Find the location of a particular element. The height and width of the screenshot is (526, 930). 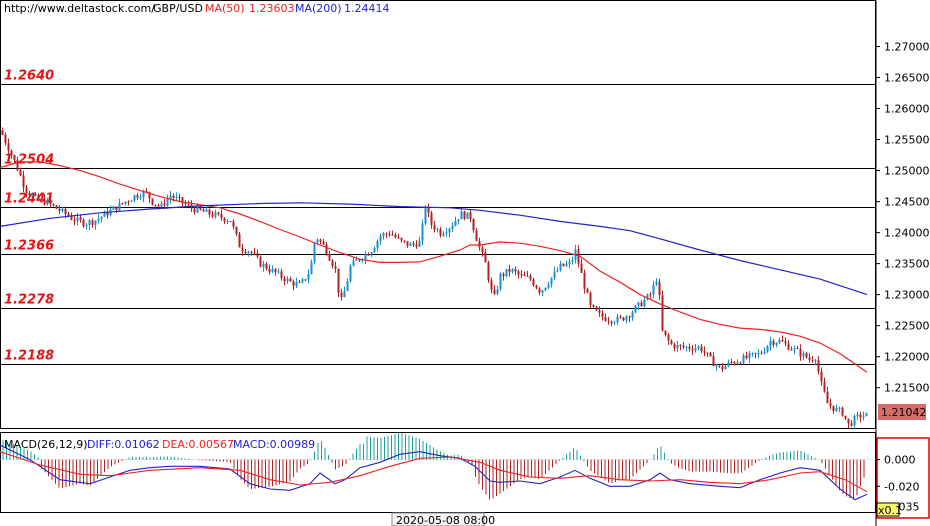

price-tick-label: 1.24000 is located at coordinates (907, 233).